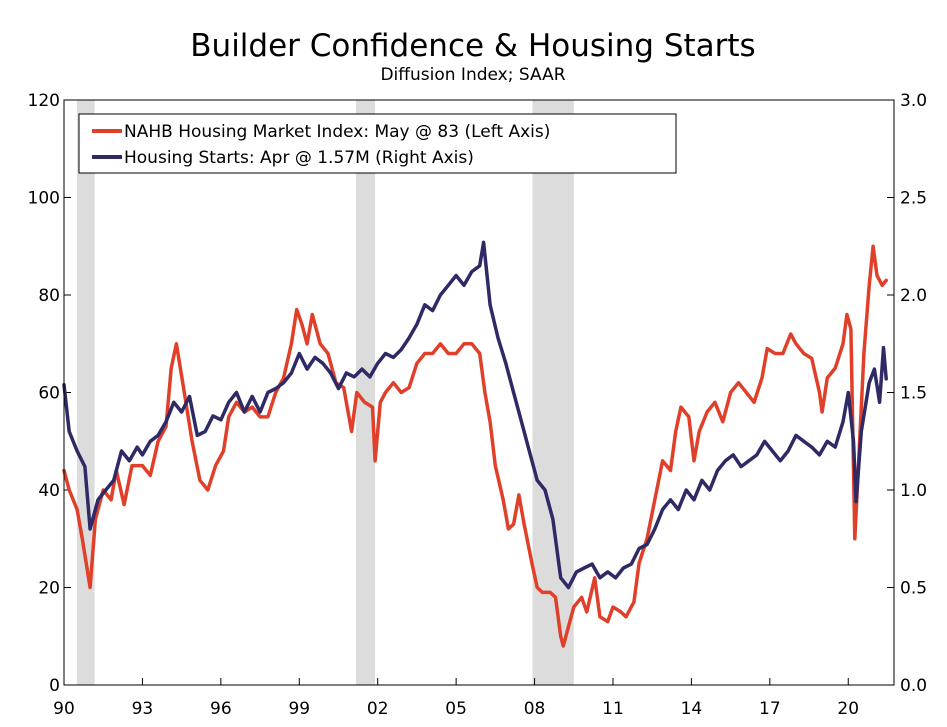 The width and height of the screenshot is (947, 727). Describe the element at coordinates (913, 686) in the screenshot. I see `y-right-tick-label: 0.0` at that location.